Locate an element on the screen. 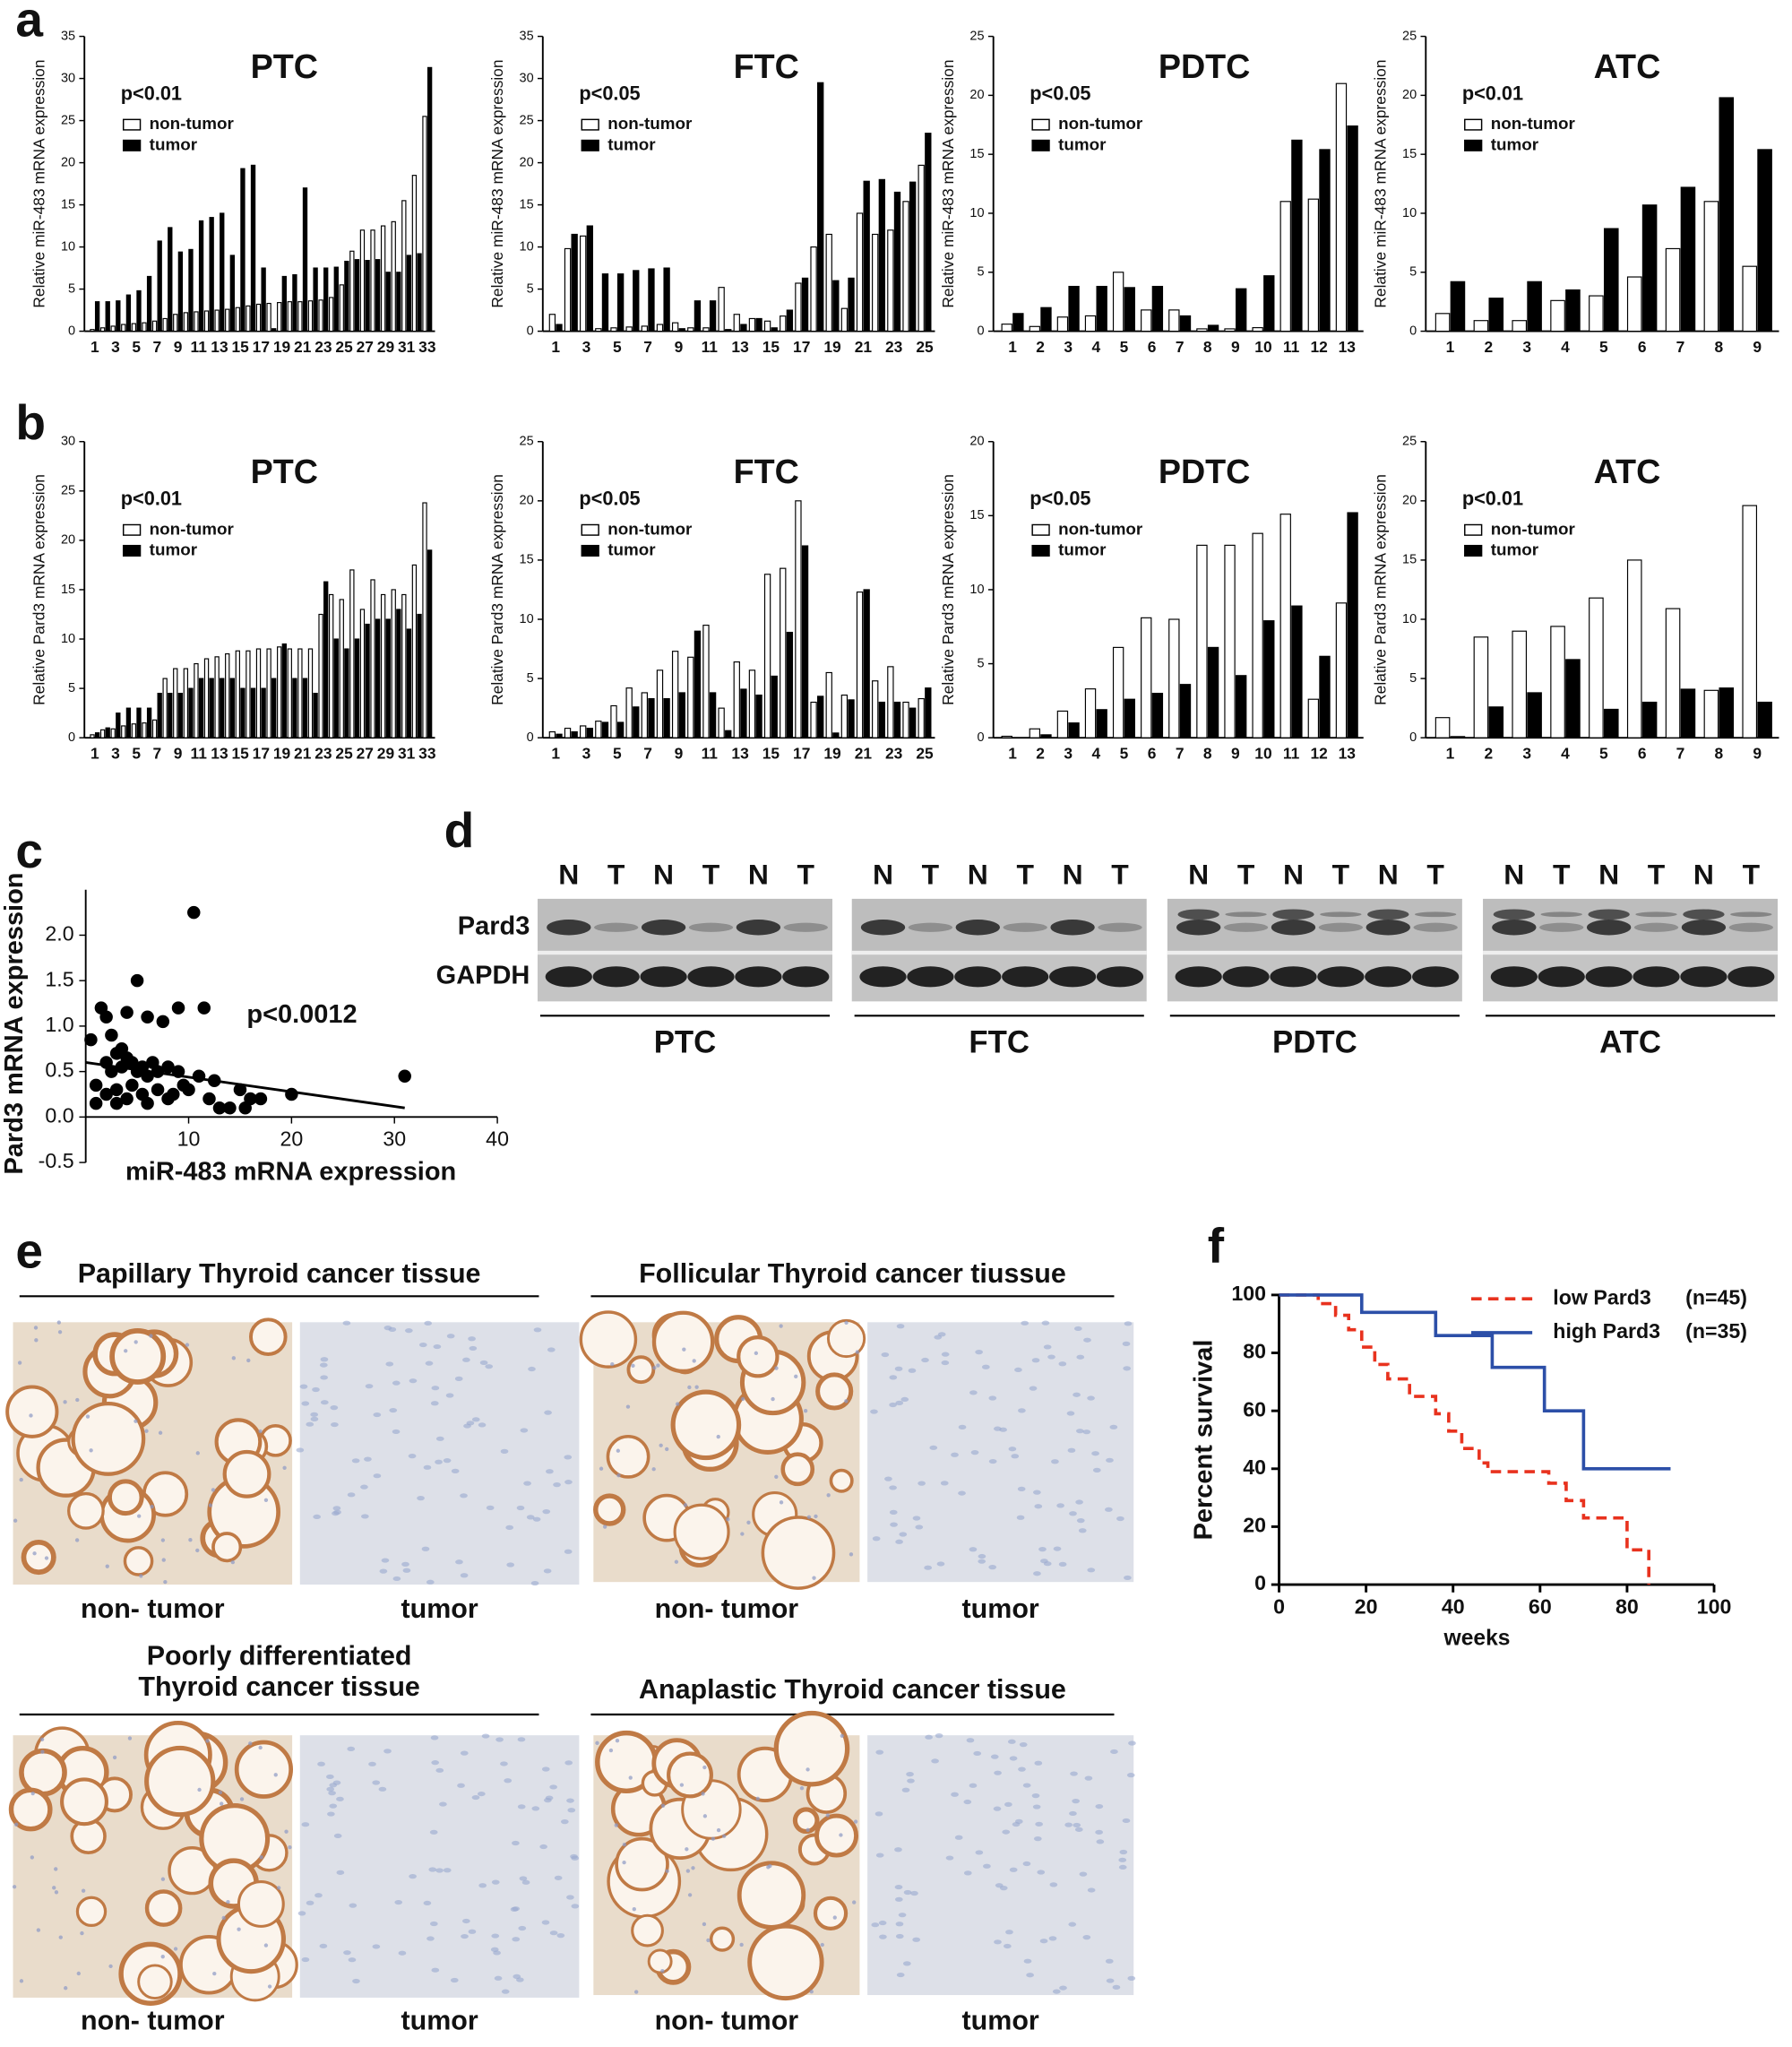 The image size is (1792, 2047). x-tick-label: 8 is located at coordinates (1718, 754).